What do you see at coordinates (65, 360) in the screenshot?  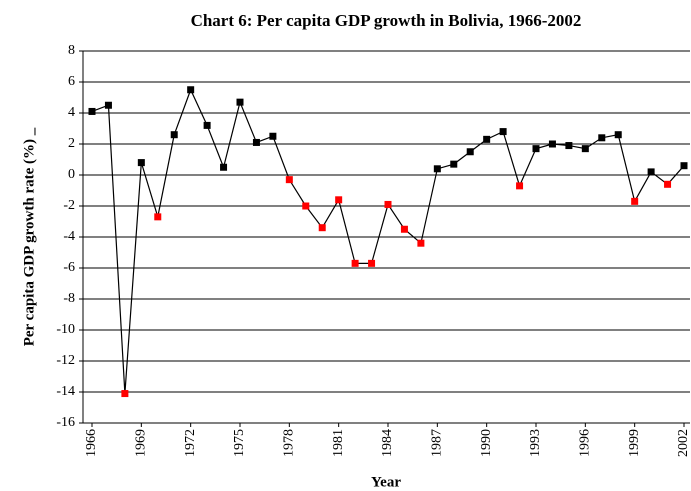 I see `y-tick-label: -12` at bounding box center [65, 360].